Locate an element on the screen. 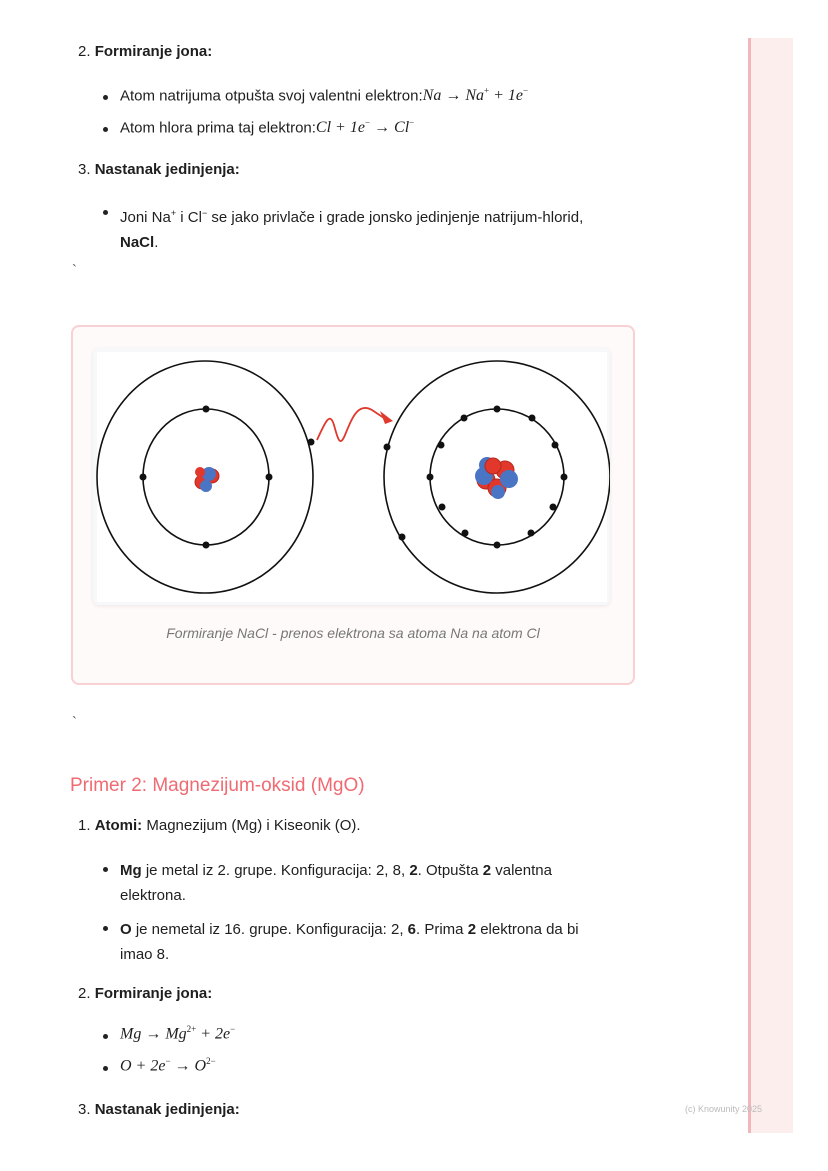 The height and width of the screenshot is (1171, 828). na-nucleus is located at coordinates (207, 479).